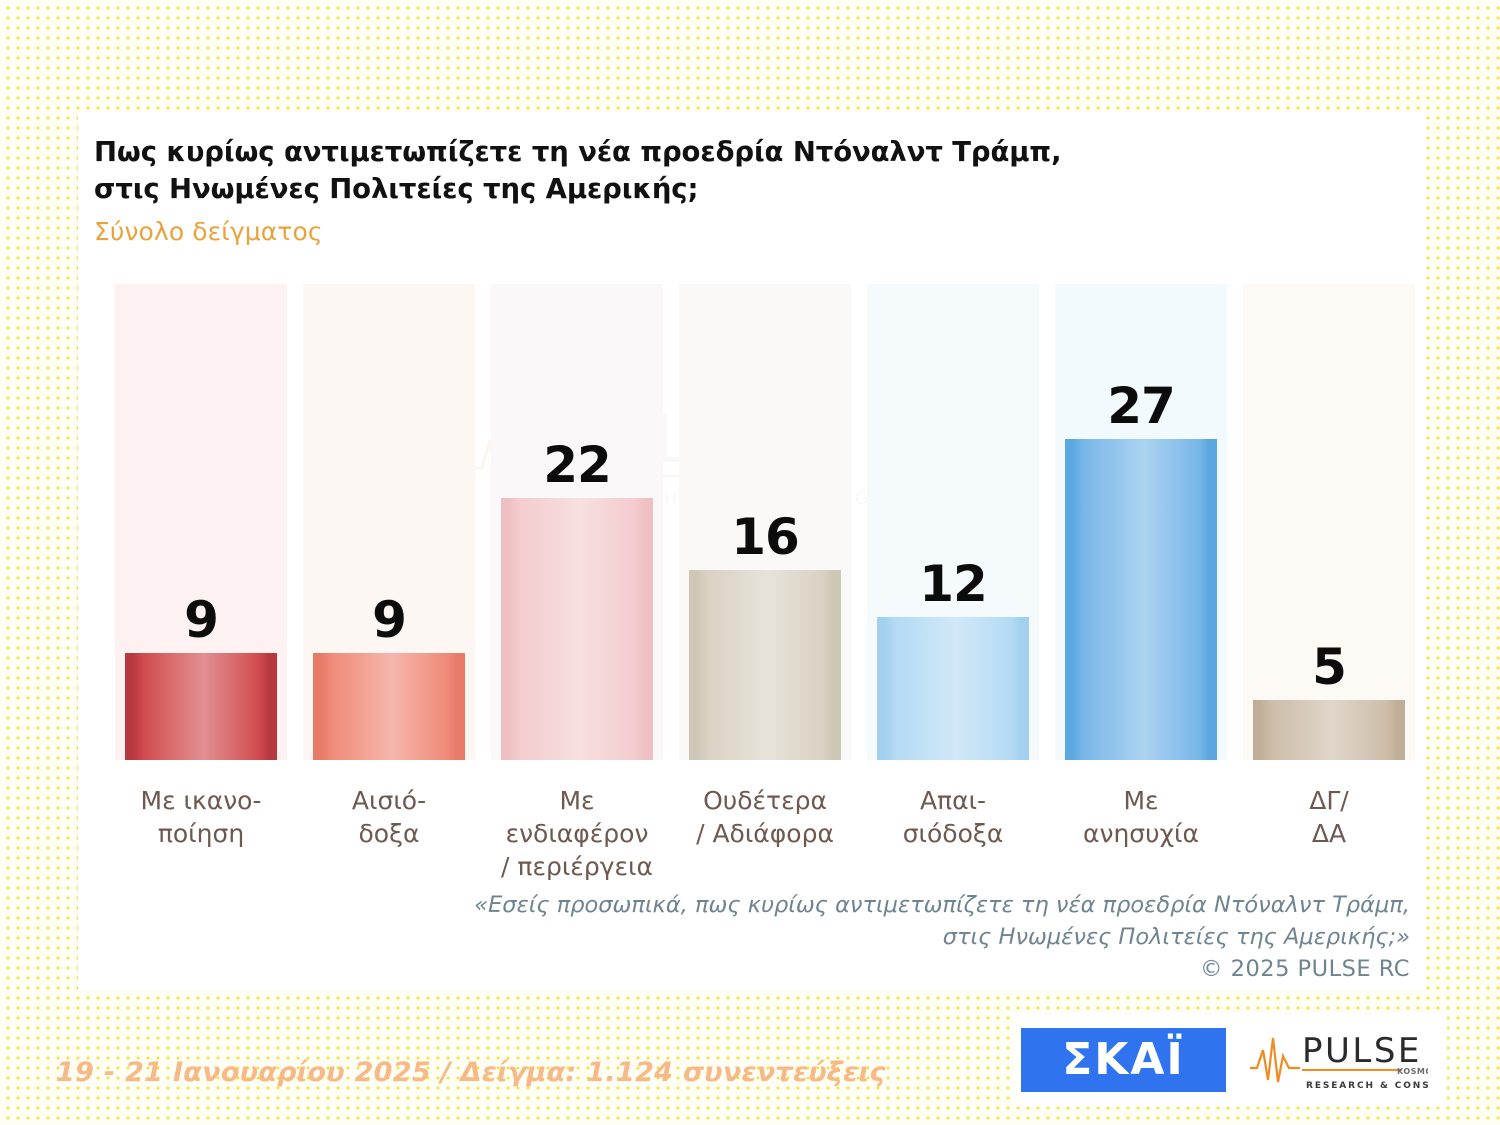 The image size is (1500, 1125). I want to click on category-label-line: Με ενδιαφέρον, so click(577, 817).